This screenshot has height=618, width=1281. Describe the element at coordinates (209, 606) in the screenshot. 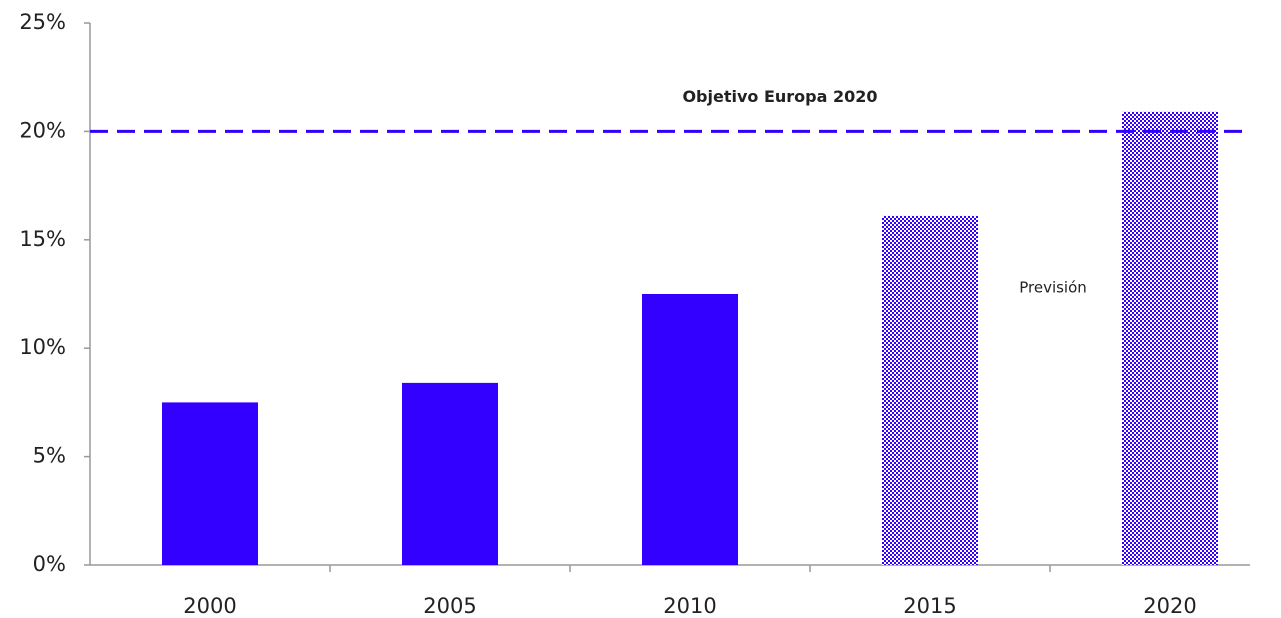

I see `x-tick-label: 2000` at that location.